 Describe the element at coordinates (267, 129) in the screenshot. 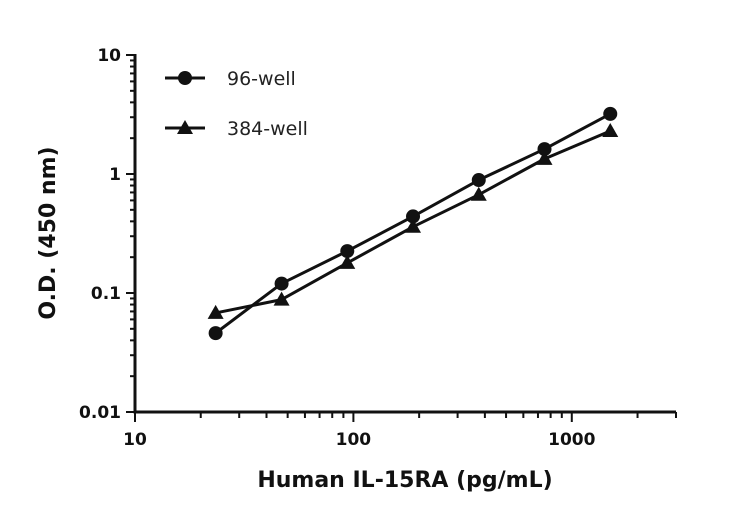

I see `legend-label-384-well: 384-well` at that location.